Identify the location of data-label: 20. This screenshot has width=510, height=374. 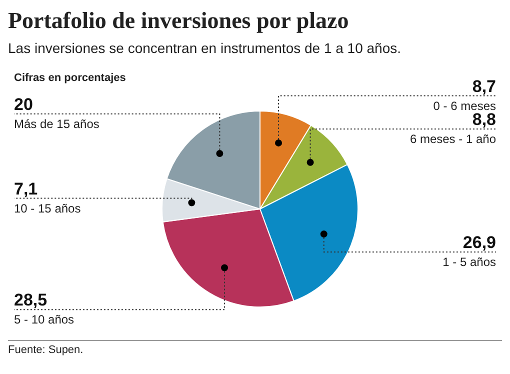
(23, 104).